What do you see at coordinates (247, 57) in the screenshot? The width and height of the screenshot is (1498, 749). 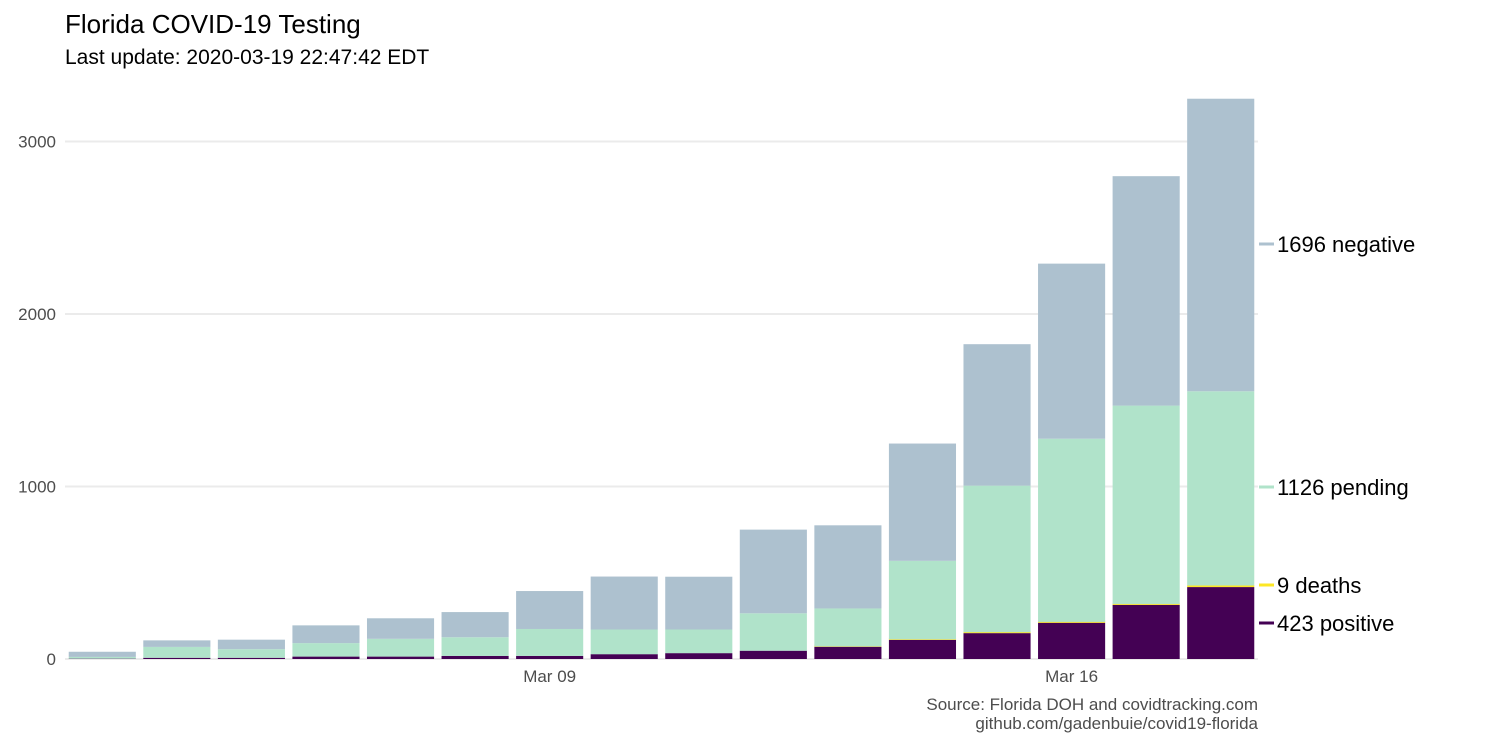 I see `chart-subtitle: Last update: 2020-03-19 22:47:42 EDT` at bounding box center [247, 57].